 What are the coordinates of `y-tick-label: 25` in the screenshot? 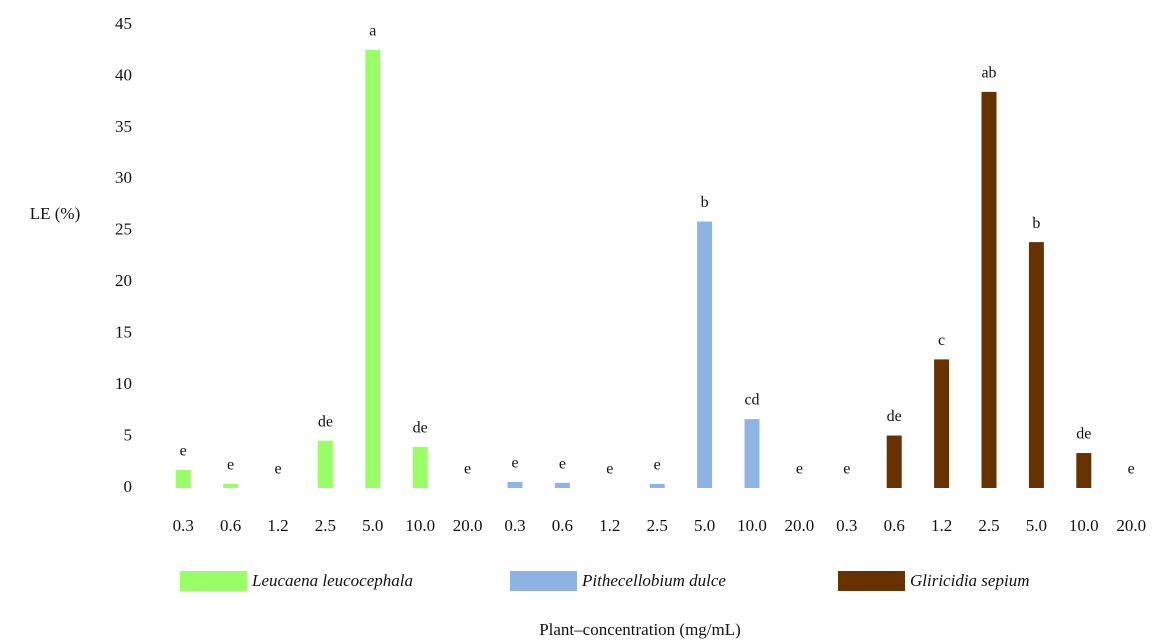 It's located at (123, 229).